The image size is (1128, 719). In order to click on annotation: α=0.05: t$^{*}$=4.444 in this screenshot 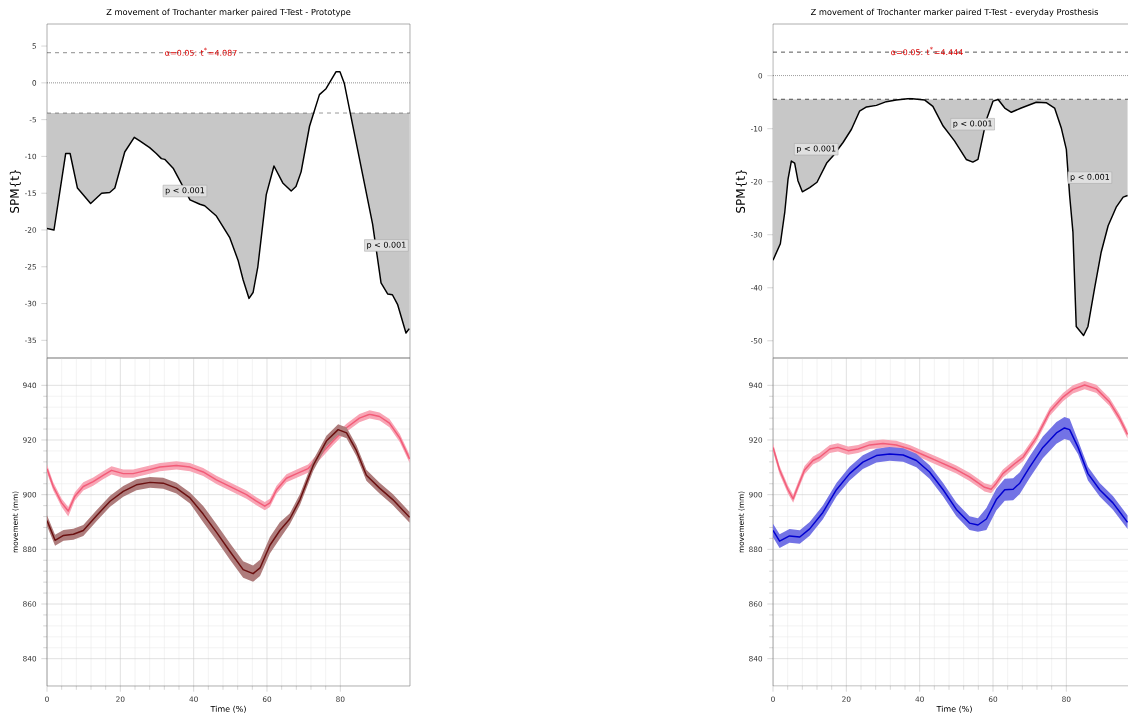, I will do `click(927, 51)`.